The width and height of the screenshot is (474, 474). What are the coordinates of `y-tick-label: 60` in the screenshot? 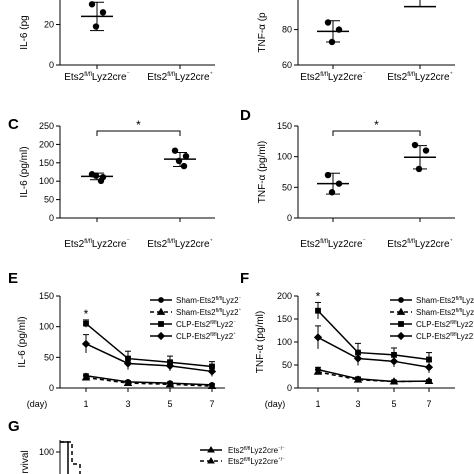 It's located at (287, 65).